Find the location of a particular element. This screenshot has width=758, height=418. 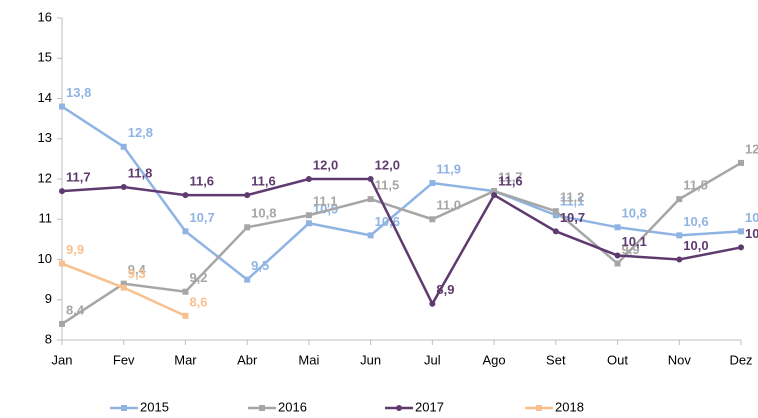

x-tick-label: Mai is located at coordinates (308, 359).